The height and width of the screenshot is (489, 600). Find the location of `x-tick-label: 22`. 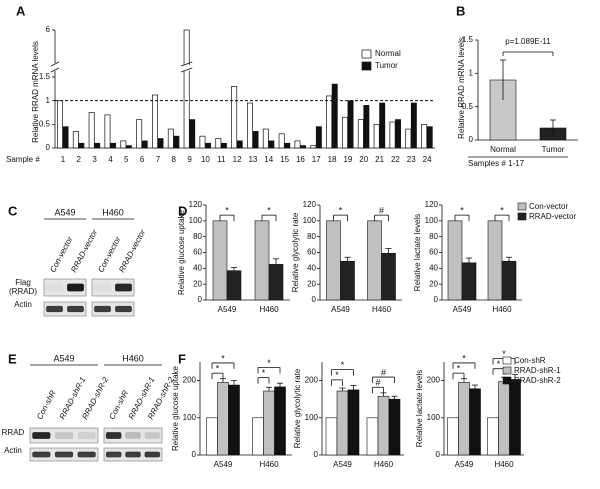

x-tick-label: 22 is located at coordinates (395, 159).